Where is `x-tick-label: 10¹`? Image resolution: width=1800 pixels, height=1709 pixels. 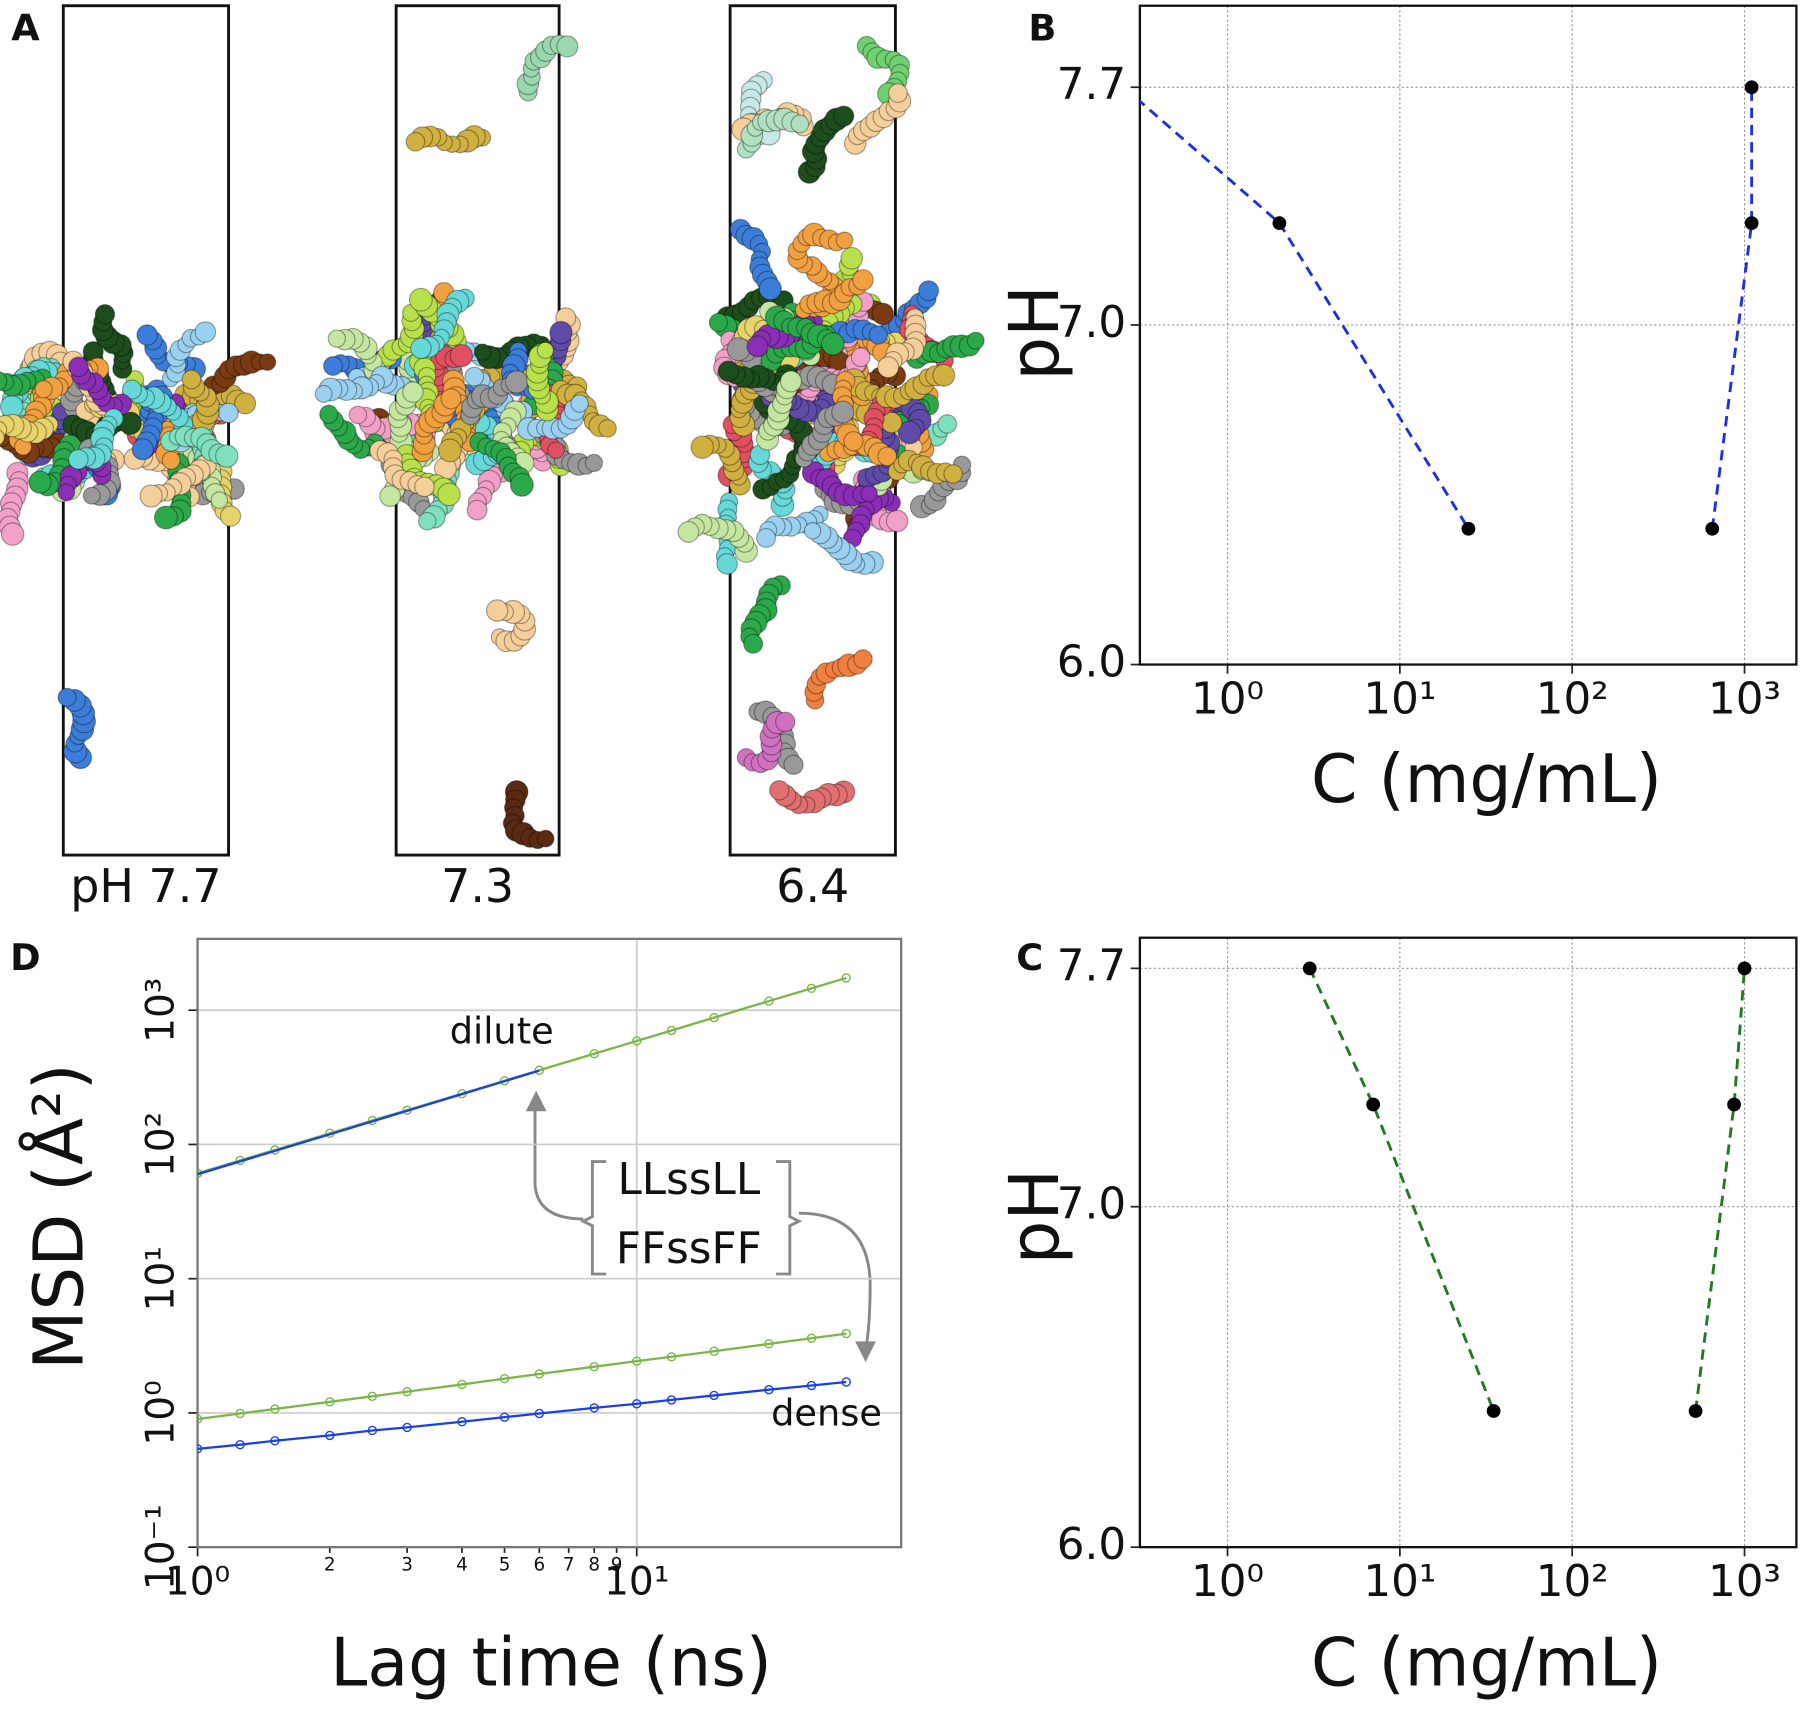 x-tick-label: 10¹ is located at coordinates (1399, 699).